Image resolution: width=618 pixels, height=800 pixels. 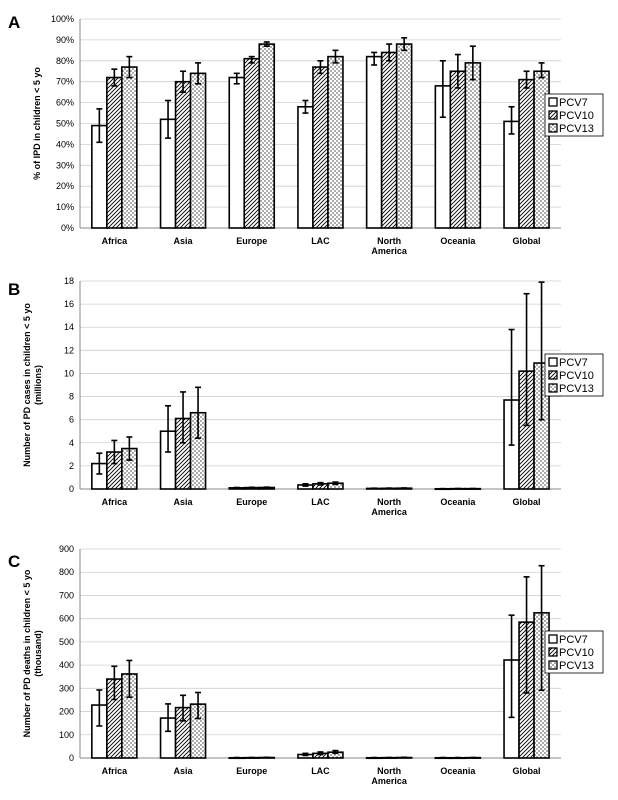 I want to click on panel-label: C, so click(x=14, y=561).